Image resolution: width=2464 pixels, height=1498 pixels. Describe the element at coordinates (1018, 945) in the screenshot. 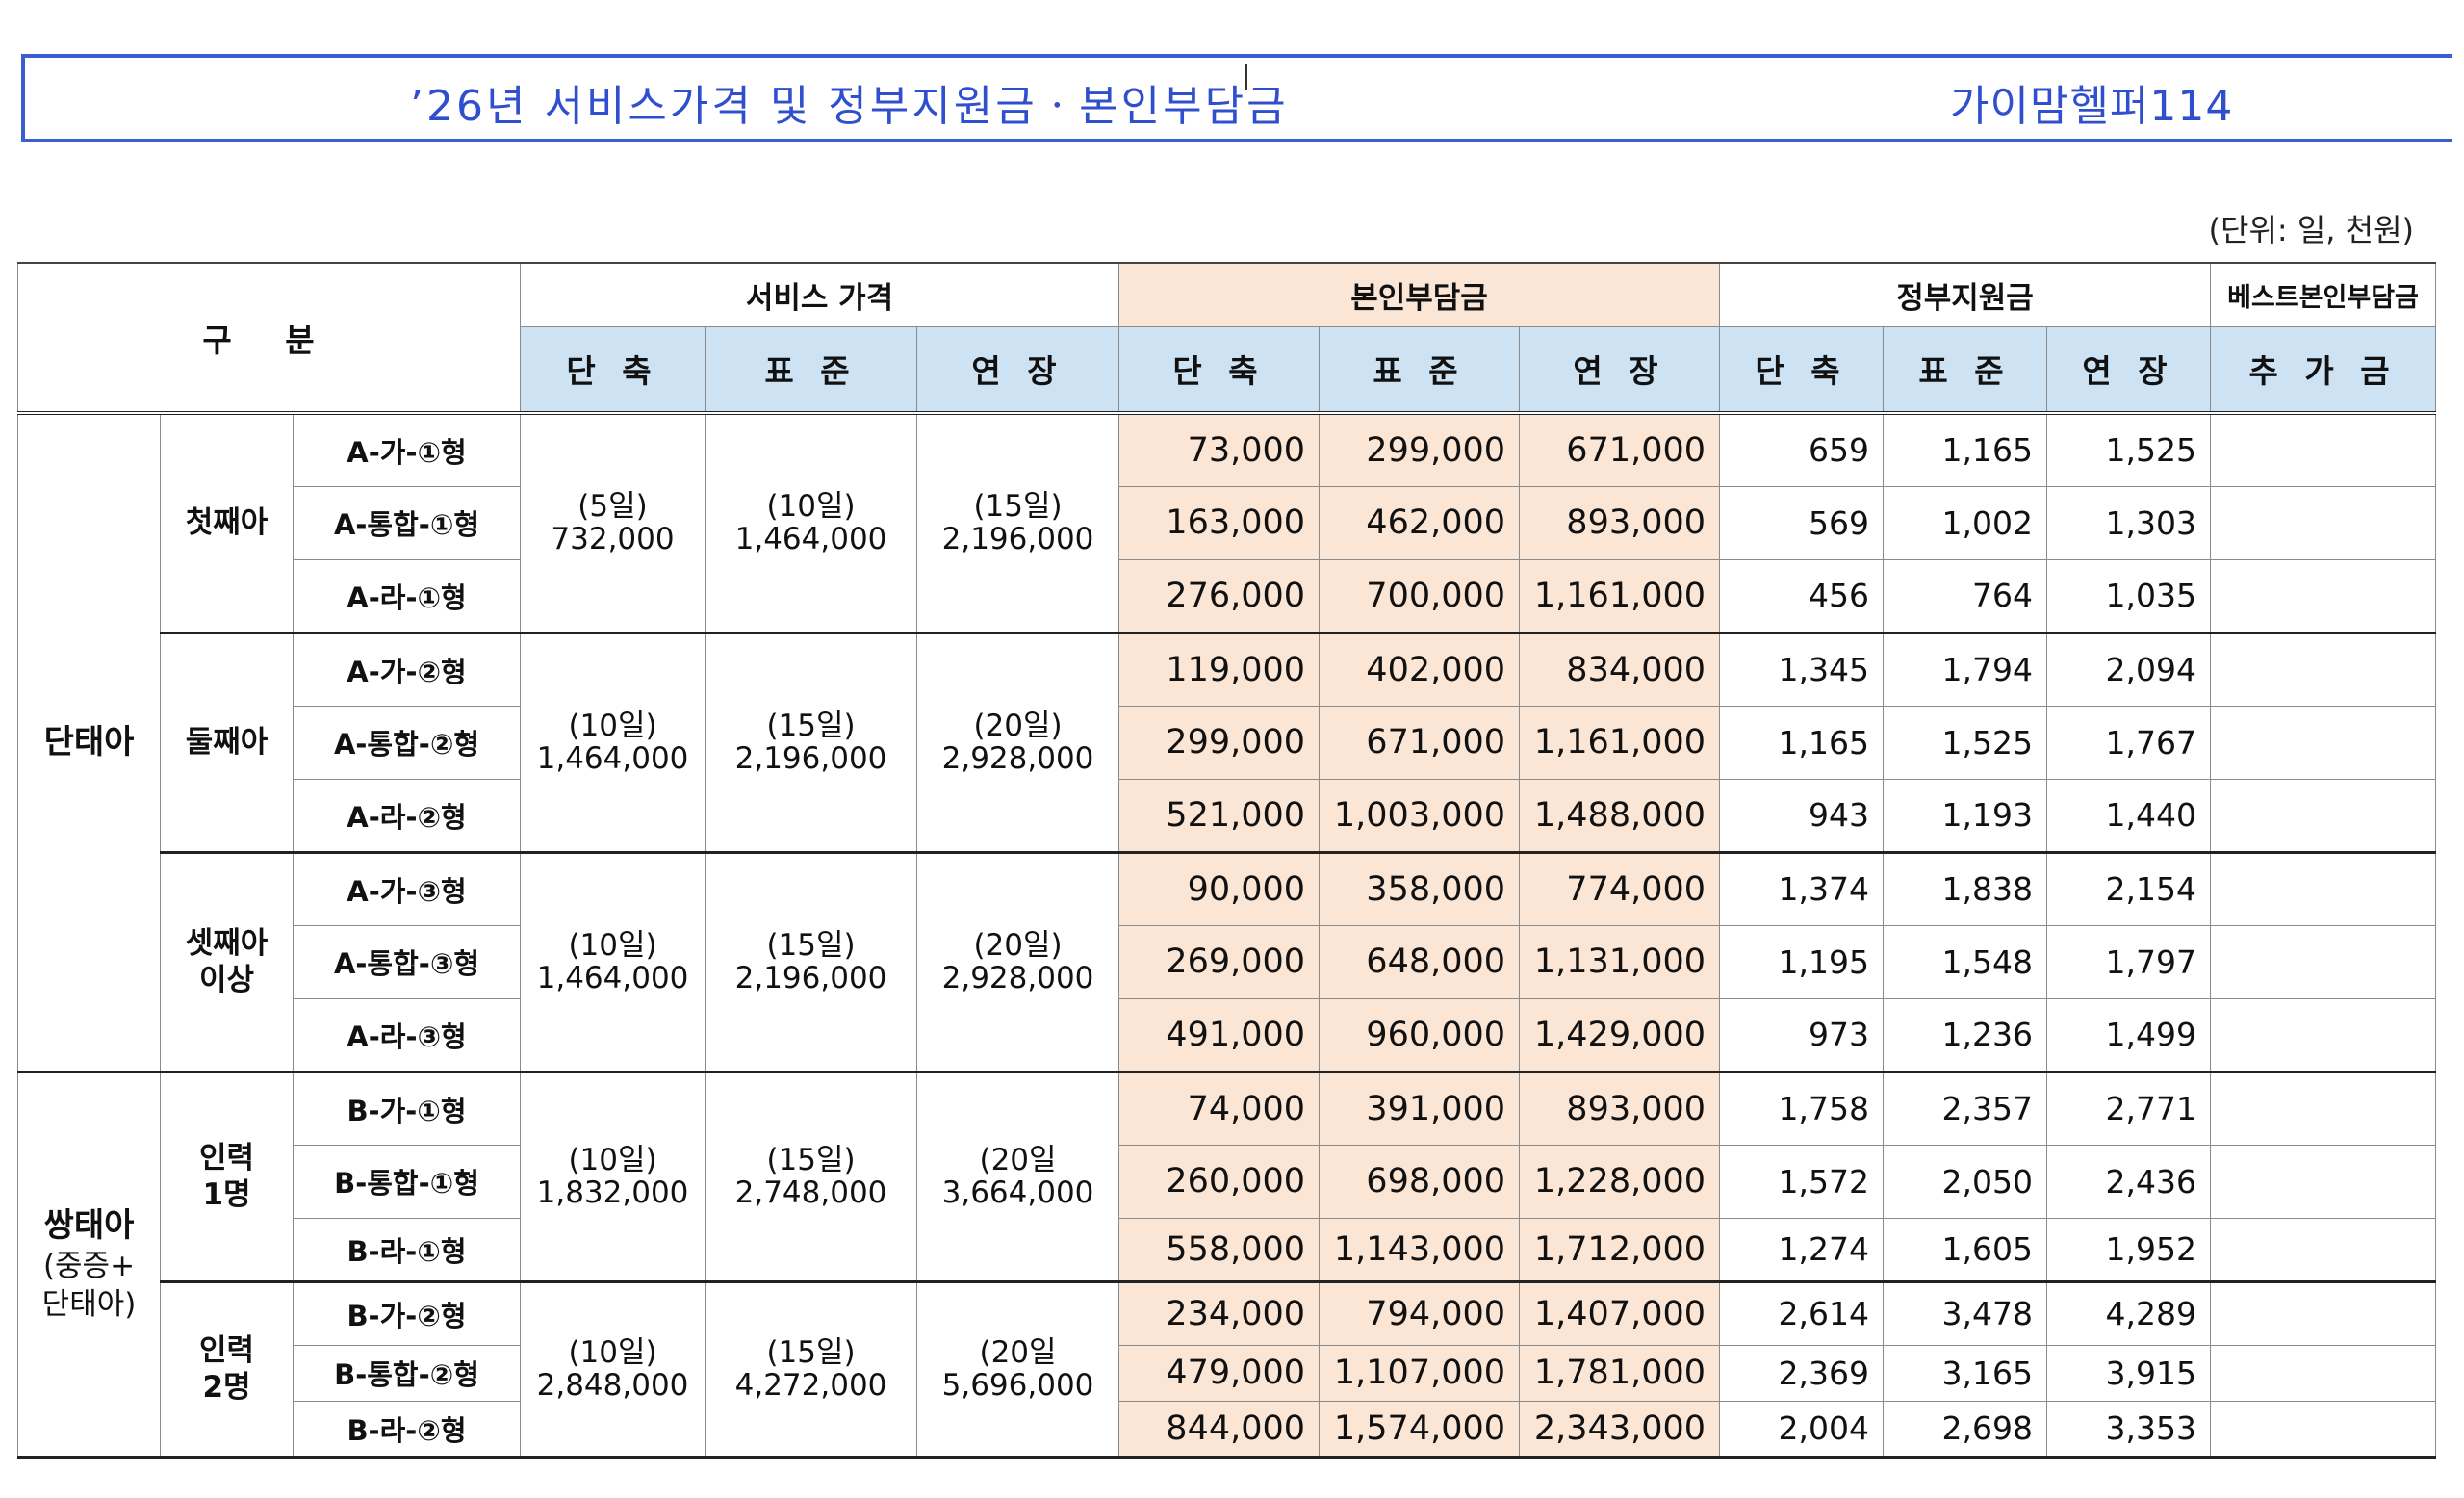

I see `price-extended-line: (20일)` at that location.